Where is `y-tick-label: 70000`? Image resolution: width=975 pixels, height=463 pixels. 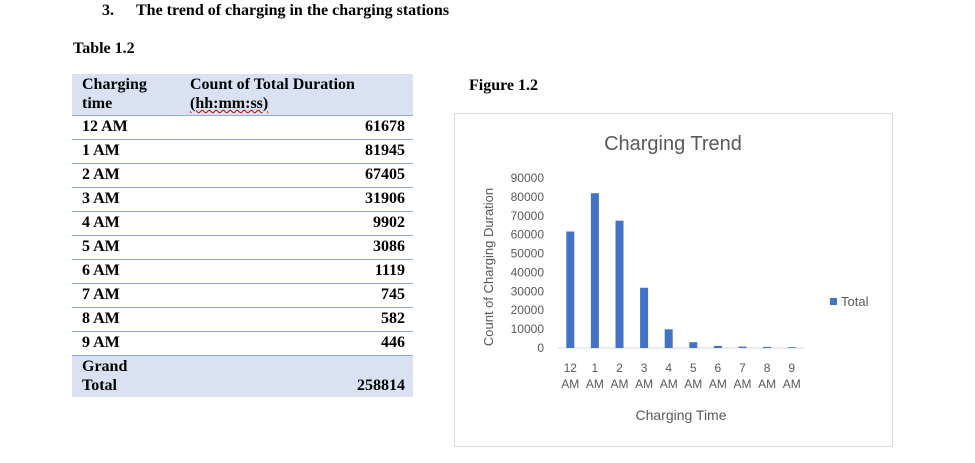 y-tick-label: 70000 is located at coordinates (528, 216).